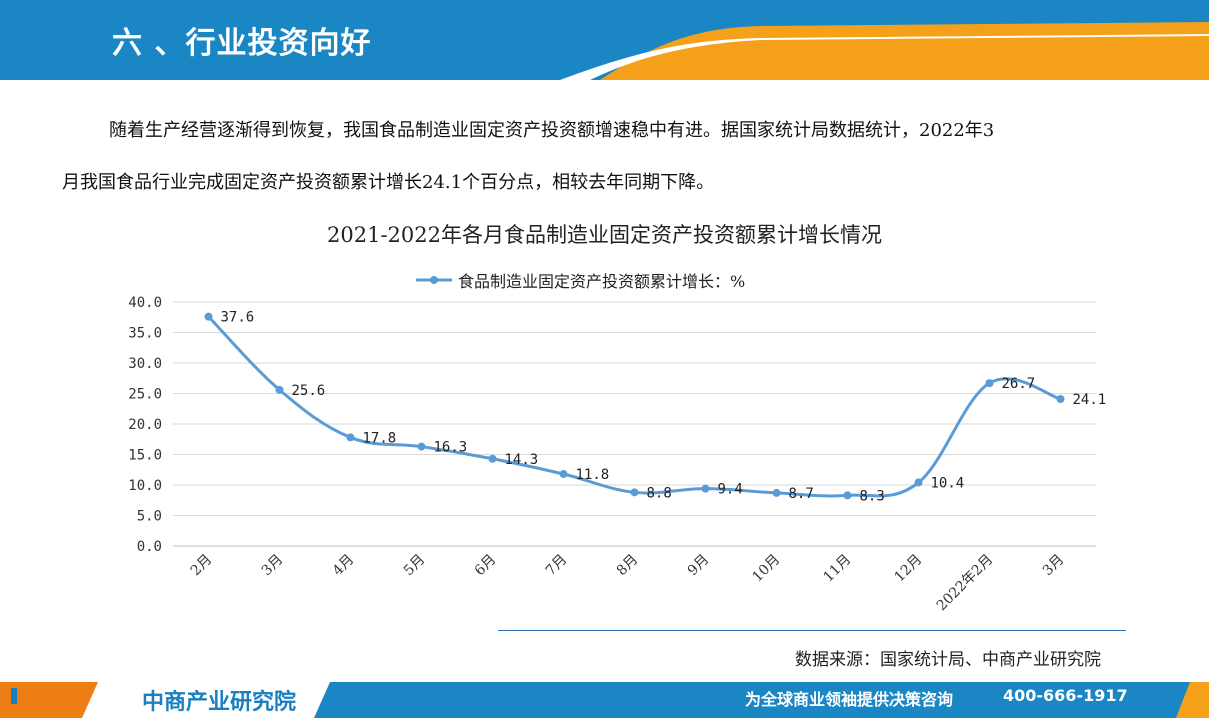  I want to click on header-background, so click(604, 40).